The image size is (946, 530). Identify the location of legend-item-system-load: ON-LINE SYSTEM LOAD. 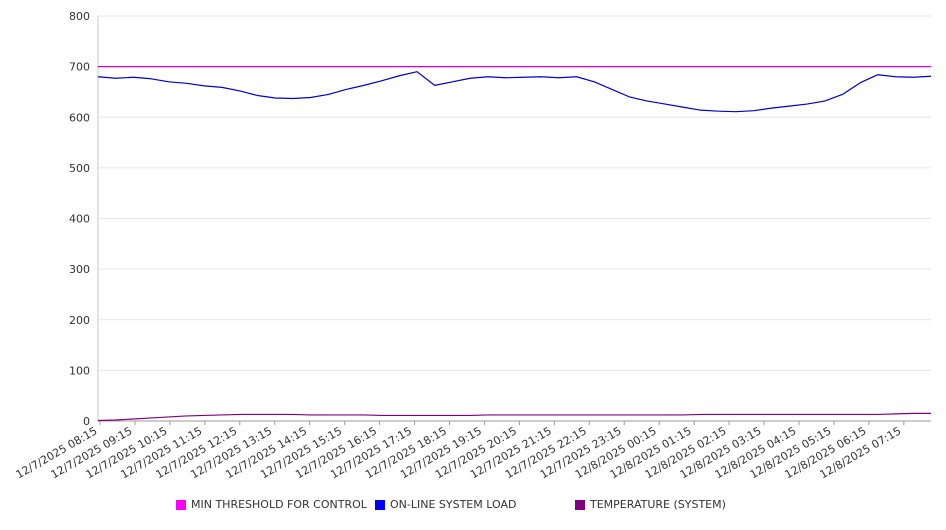
(445, 504).